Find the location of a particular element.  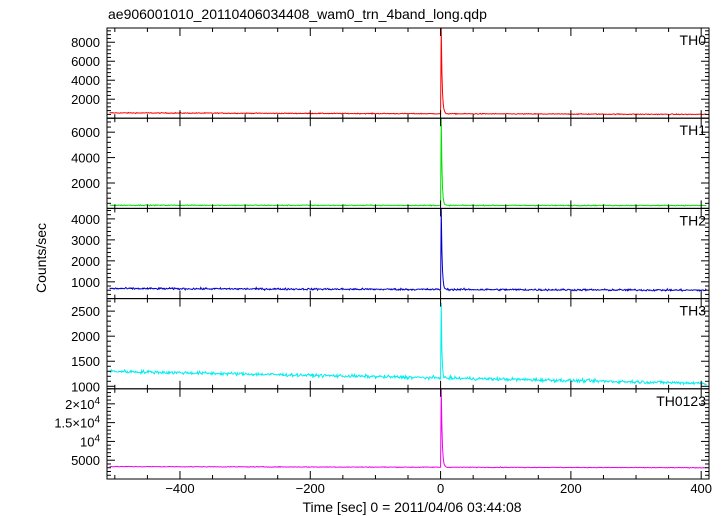

y-tick-label: 3000 is located at coordinates (85, 240).